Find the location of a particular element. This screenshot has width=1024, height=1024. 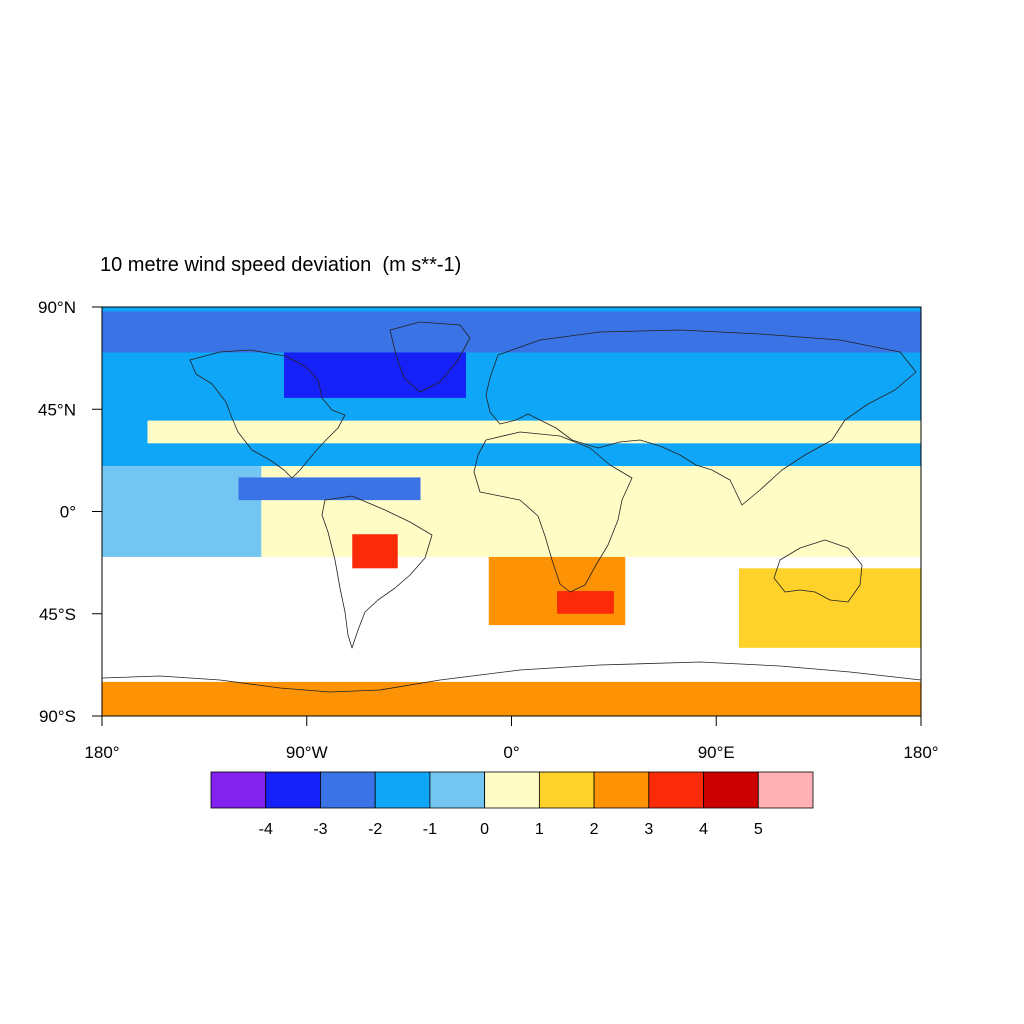

y-tick-label: 90°N is located at coordinates (57, 307).